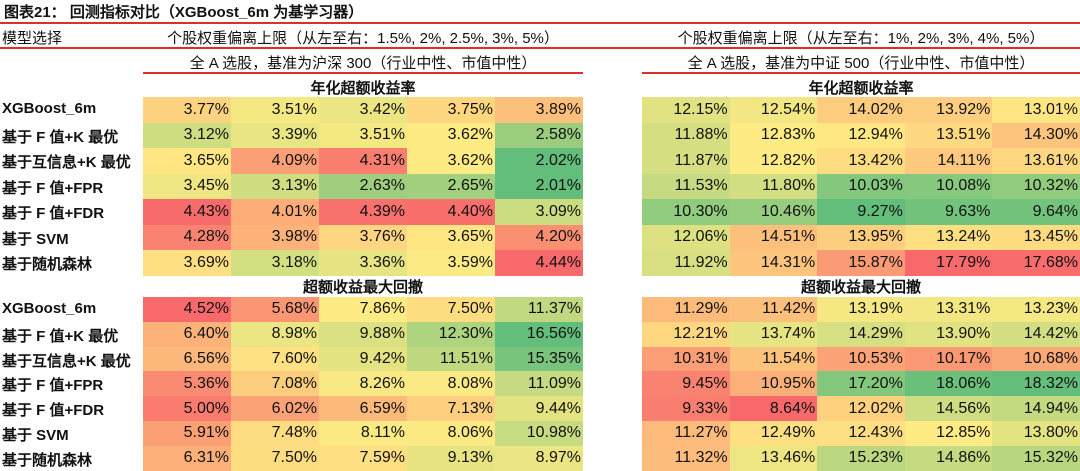  What do you see at coordinates (948, 334) in the screenshot?
I see `table-cell: 13.90%` at bounding box center [948, 334].